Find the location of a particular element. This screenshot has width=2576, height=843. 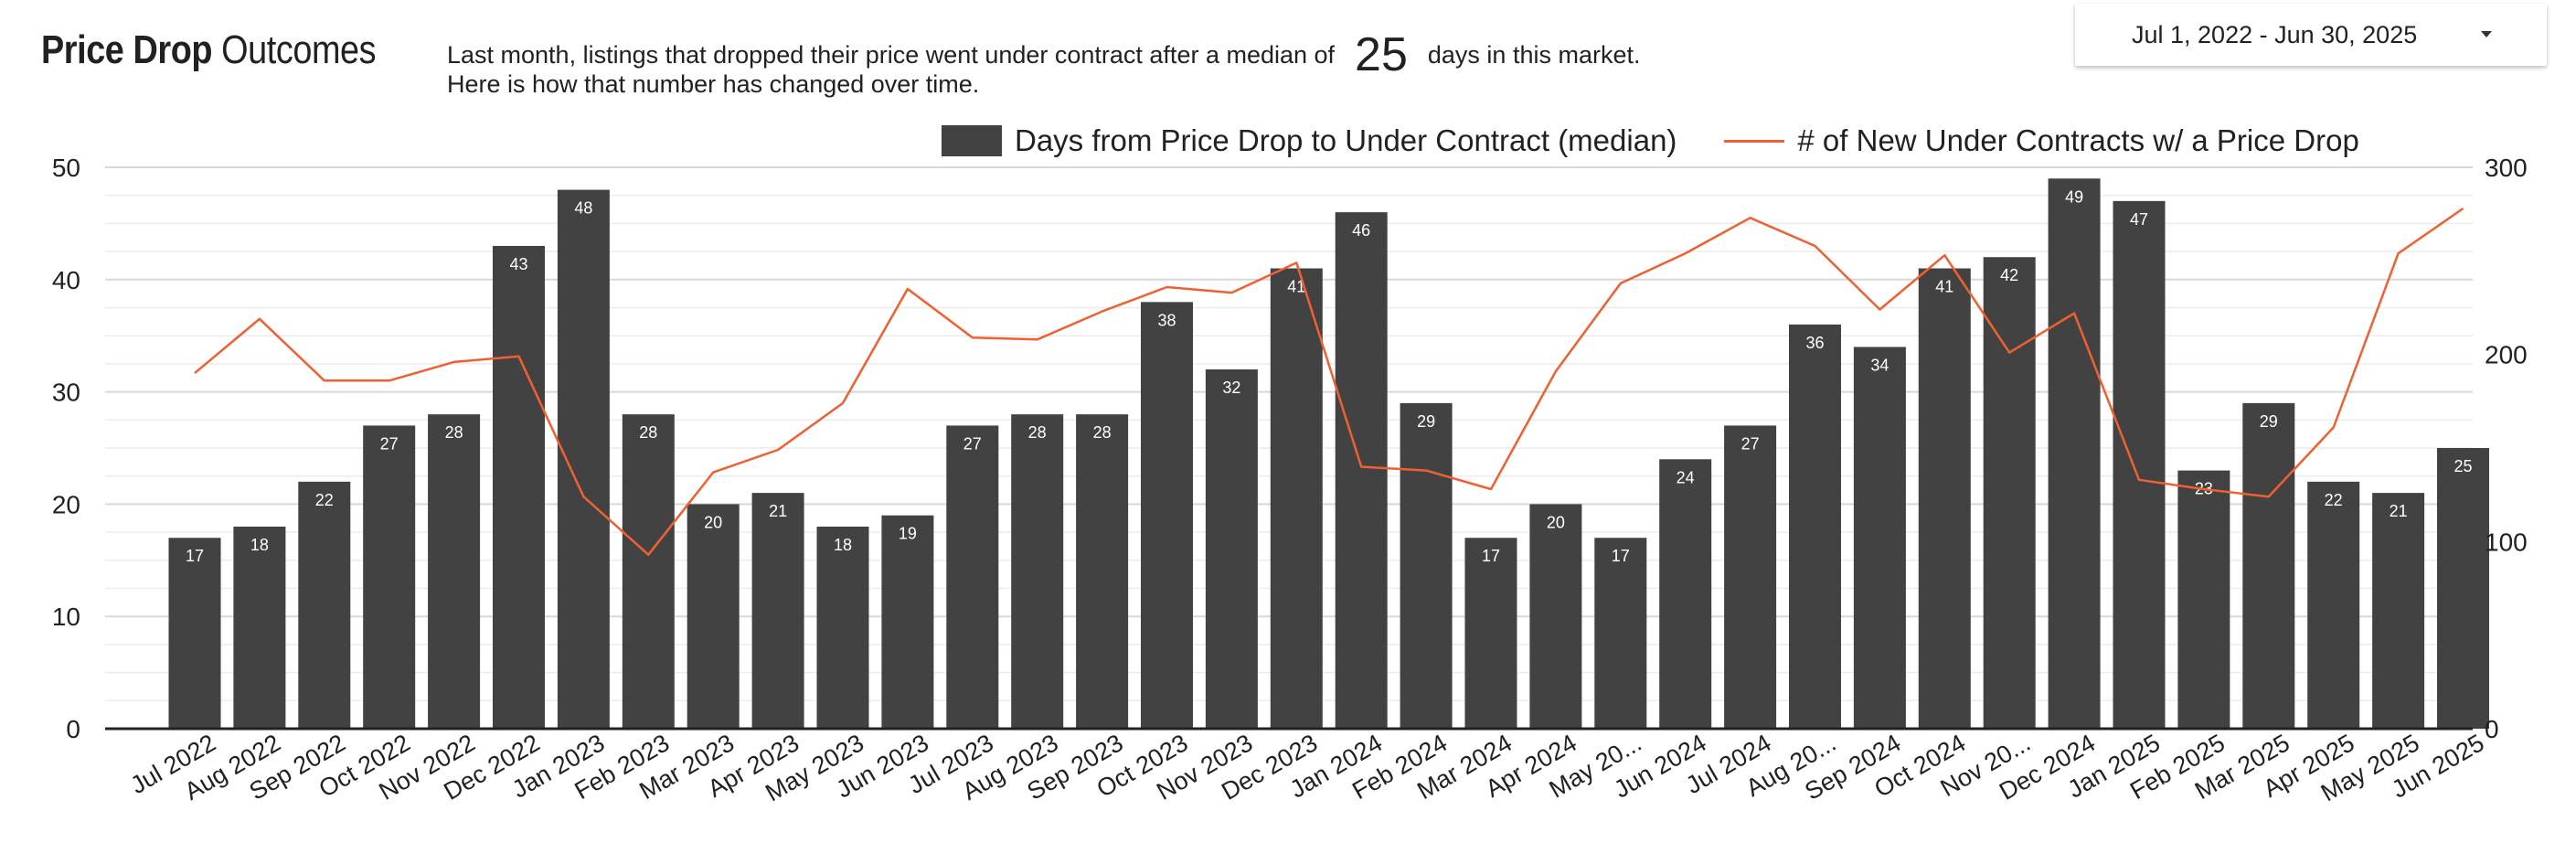

title-bold-part: Price Drop is located at coordinates (127, 49).